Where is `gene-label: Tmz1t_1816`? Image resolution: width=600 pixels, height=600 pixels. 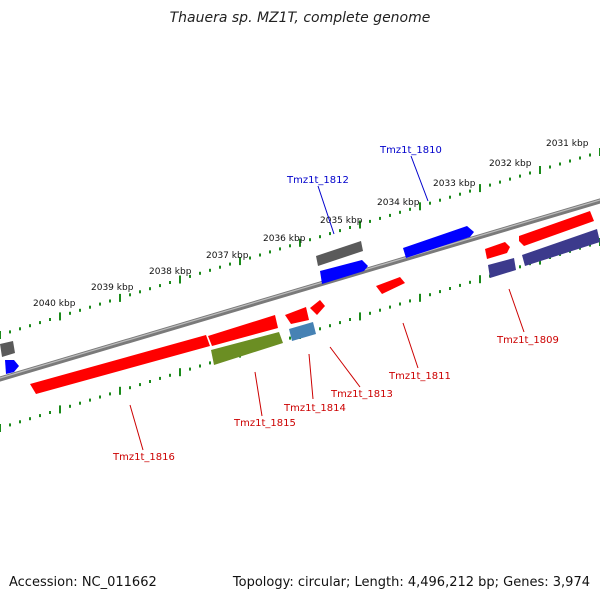
gene-label: Tmz1t_1816 is located at coordinates (143, 457).